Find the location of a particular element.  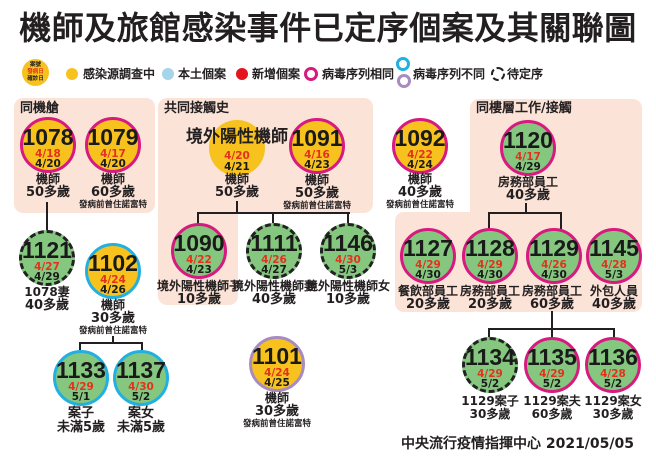

case-number: 1120 is located at coordinates (528, 140).